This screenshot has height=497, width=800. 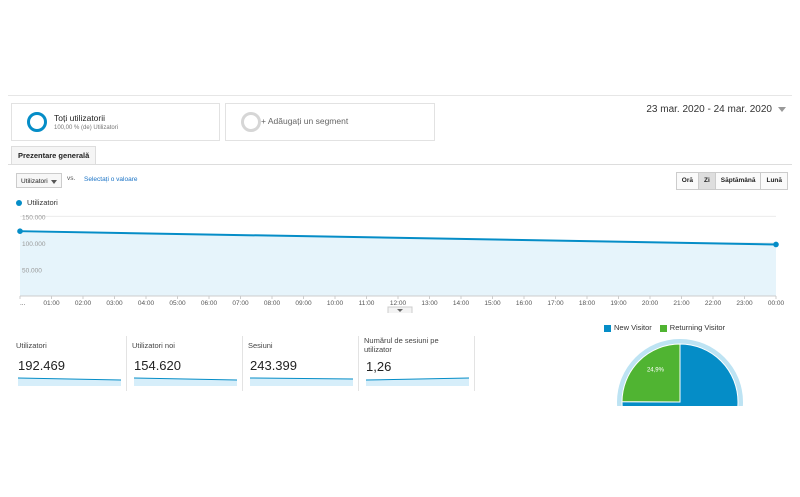 What do you see at coordinates (418, 362) in the screenshot?
I see `stat-sessions-per-user: Numărul de sesiuni pe utilizator 1,26` at bounding box center [418, 362].